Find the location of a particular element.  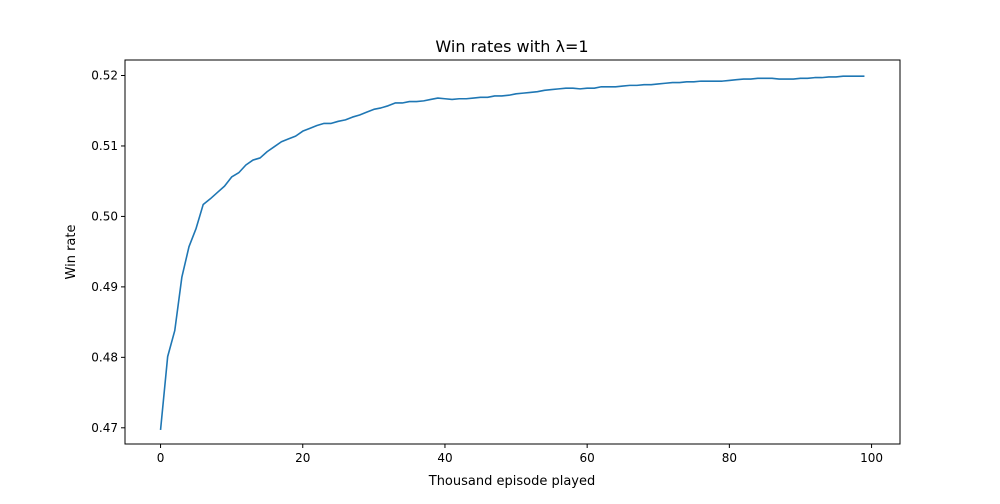

x-axis-label: Thousand episode played is located at coordinates (511, 481).